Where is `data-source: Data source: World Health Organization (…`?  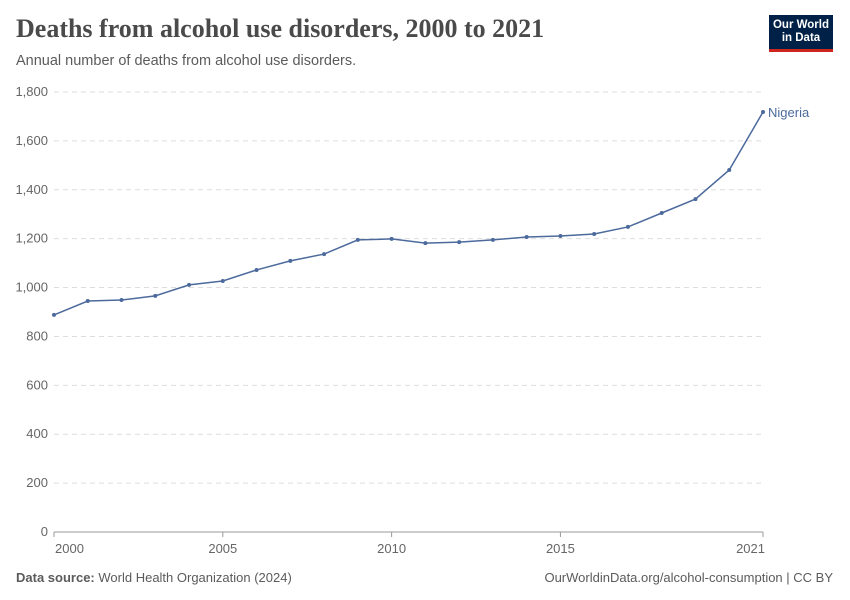 data-source: Data source: World Health Organization (… is located at coordinates (154, 577).